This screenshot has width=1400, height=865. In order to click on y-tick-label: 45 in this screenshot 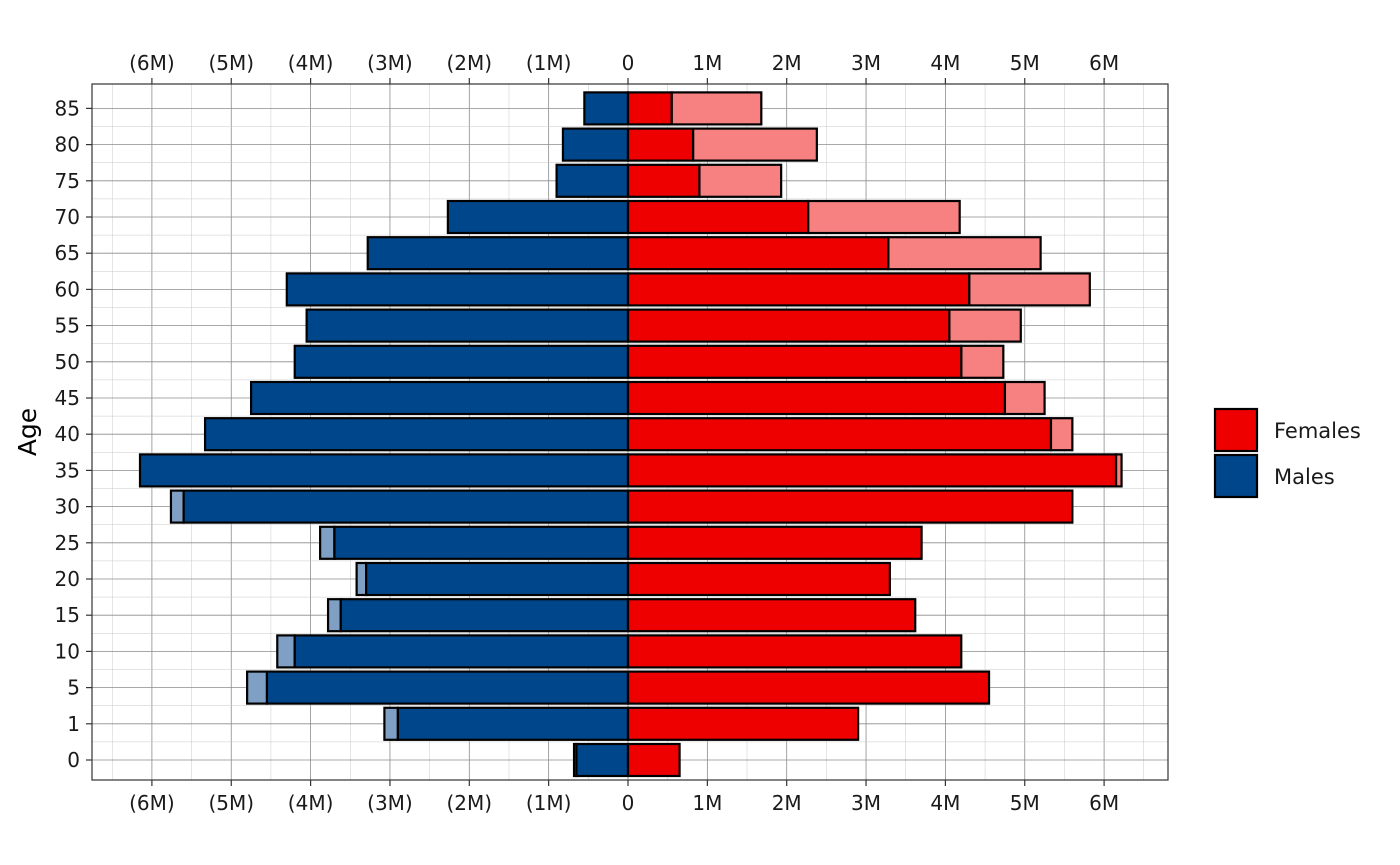, I will do `click(67, 398)`.